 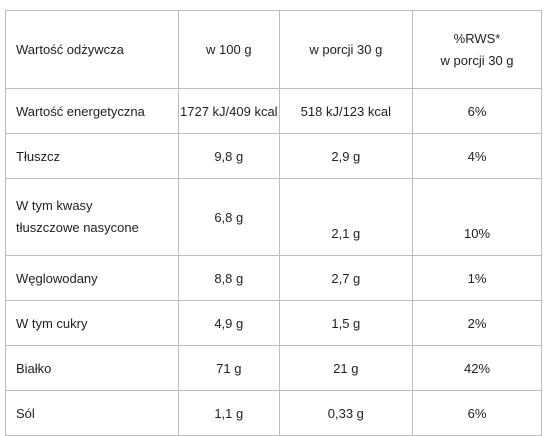 I want to click on table-row: Węglowodany 8,8 g 2,7 g 1%, so click(x=273, y=278).